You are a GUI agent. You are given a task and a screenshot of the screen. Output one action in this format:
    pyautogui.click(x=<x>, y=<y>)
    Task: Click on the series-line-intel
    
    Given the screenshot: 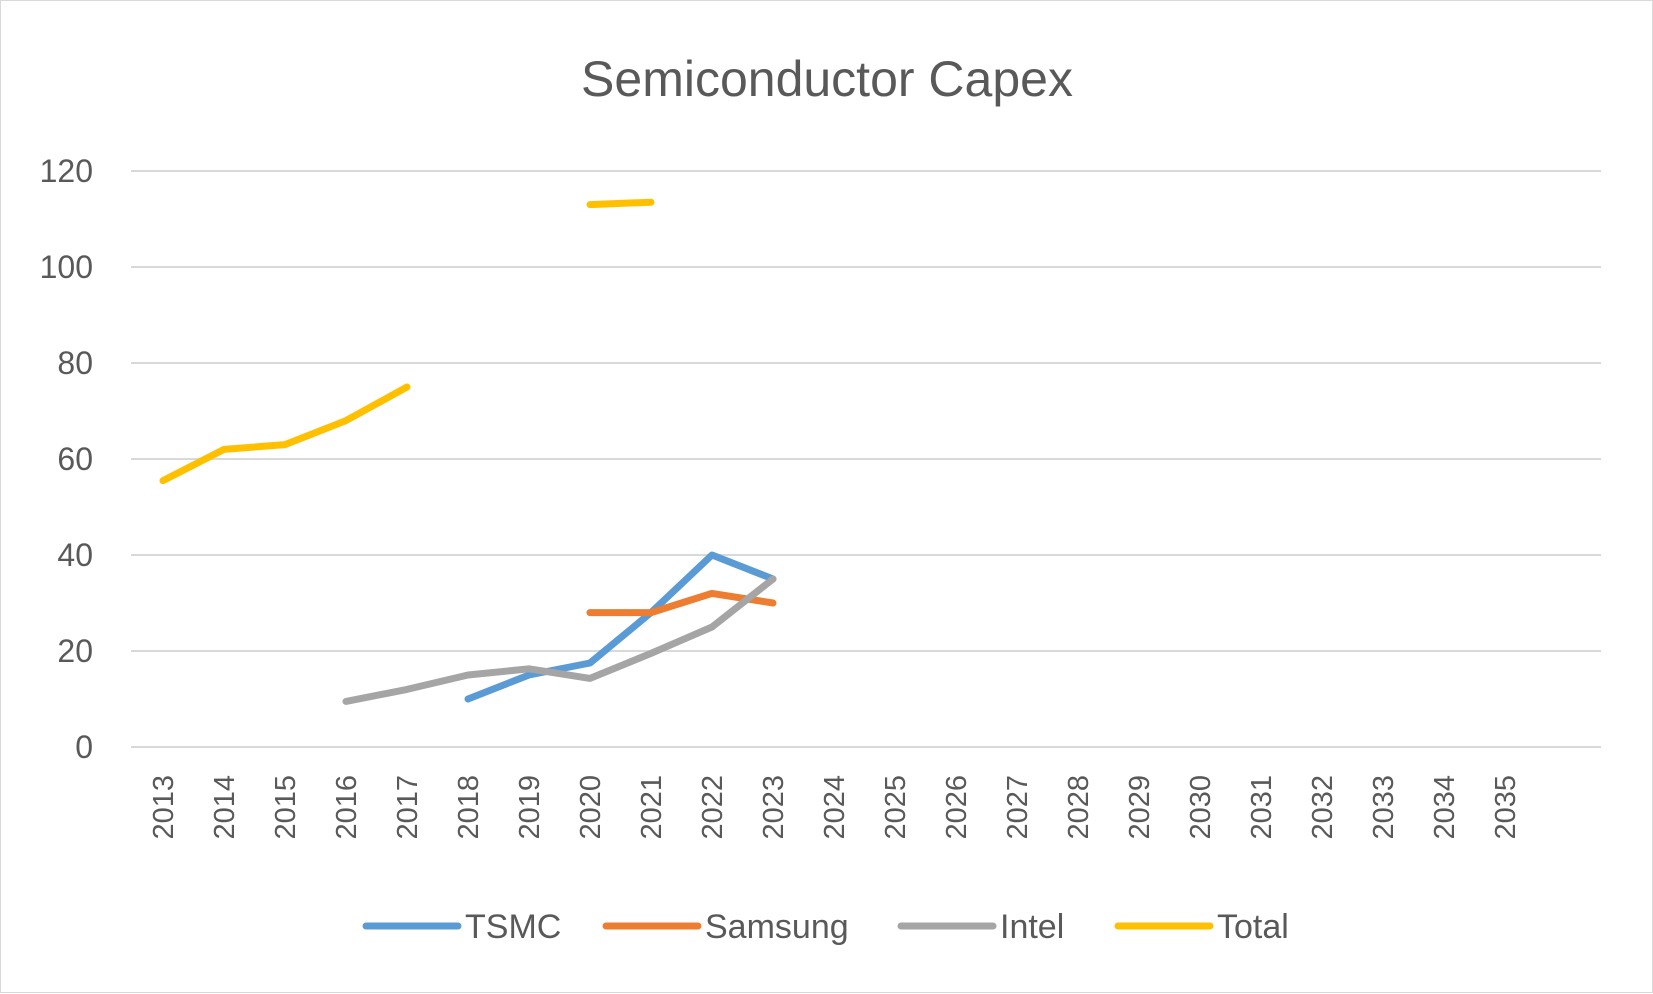 What is the action you would take?
    pyautogui.click(x=559, y=640)
    